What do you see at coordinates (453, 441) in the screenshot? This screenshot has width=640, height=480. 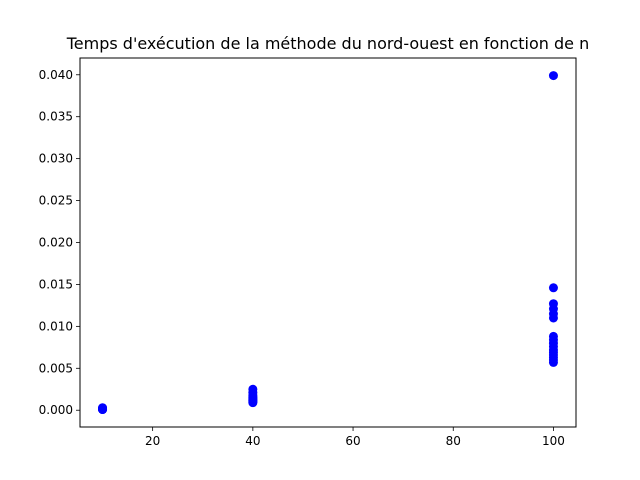 I see `x-tick-label: 80` at bounding box center [453, 441].